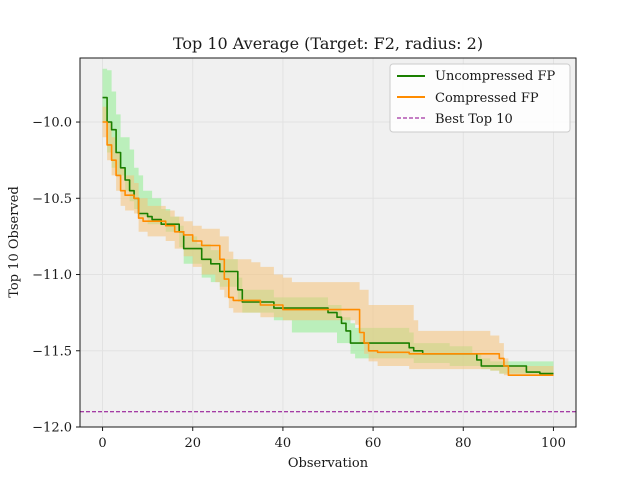  What do you see at coordinates (332, 439) in the screenshot?
I see `x-axis-ticks: 0 20 40 60 80 100` at bounding box center [332, 439].